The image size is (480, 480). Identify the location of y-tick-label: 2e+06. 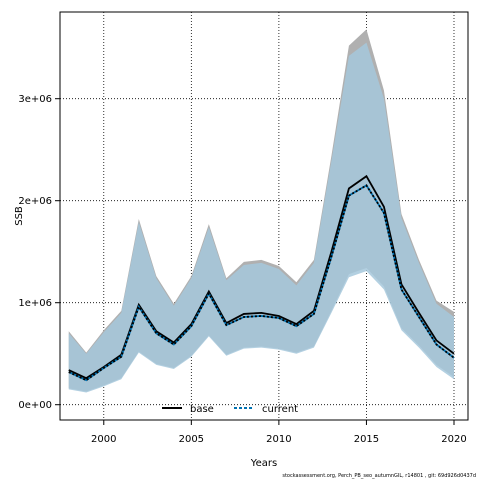
(35, 201).